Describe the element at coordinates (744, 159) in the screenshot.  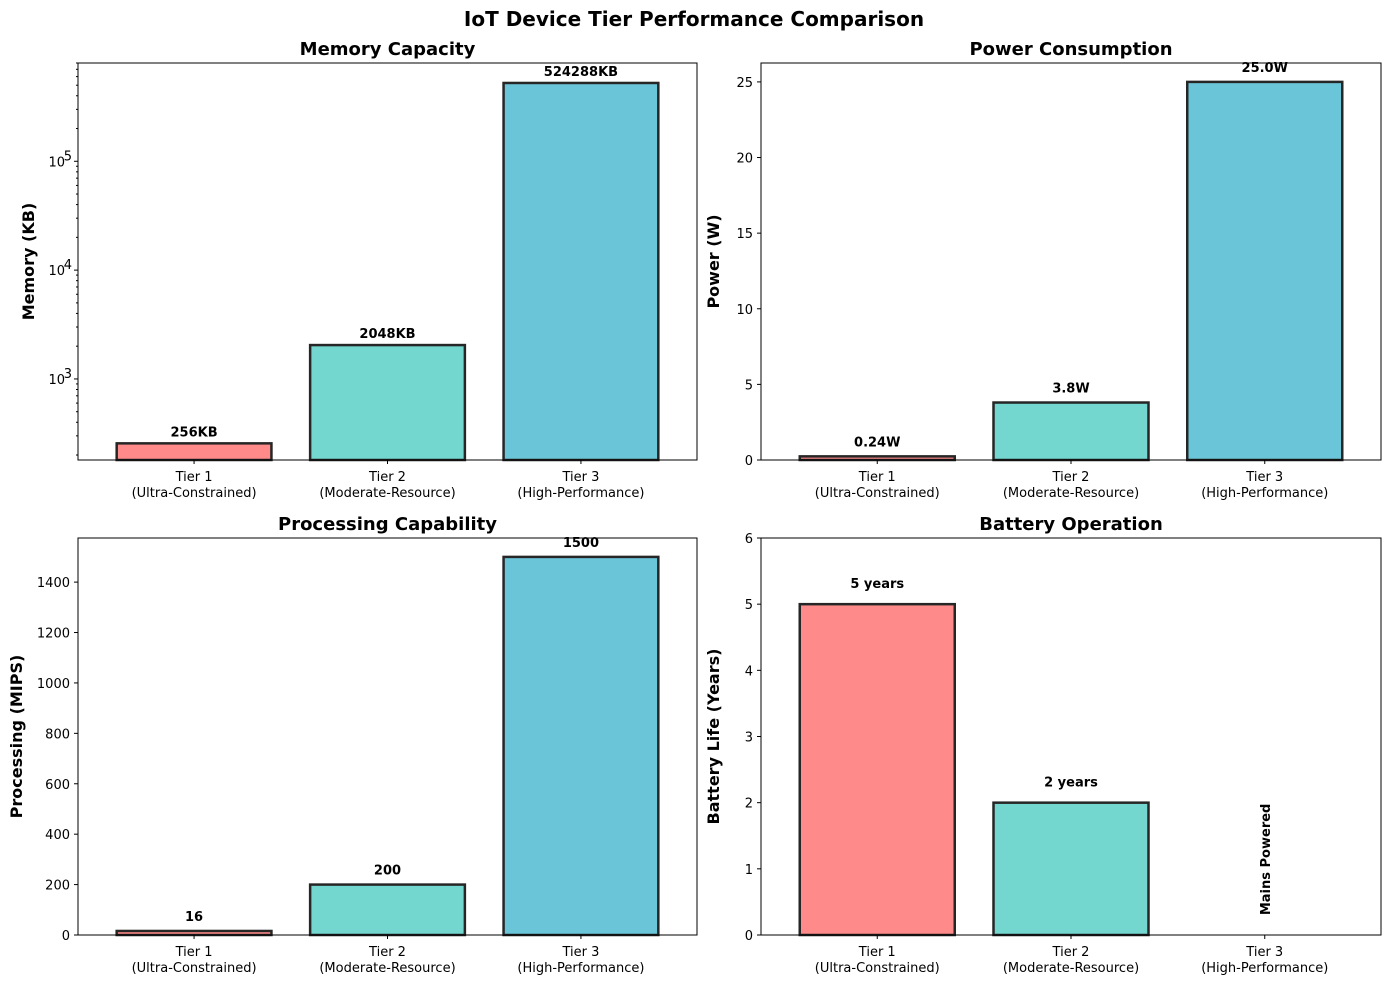
I see `y-tick-label: 20` at that location.